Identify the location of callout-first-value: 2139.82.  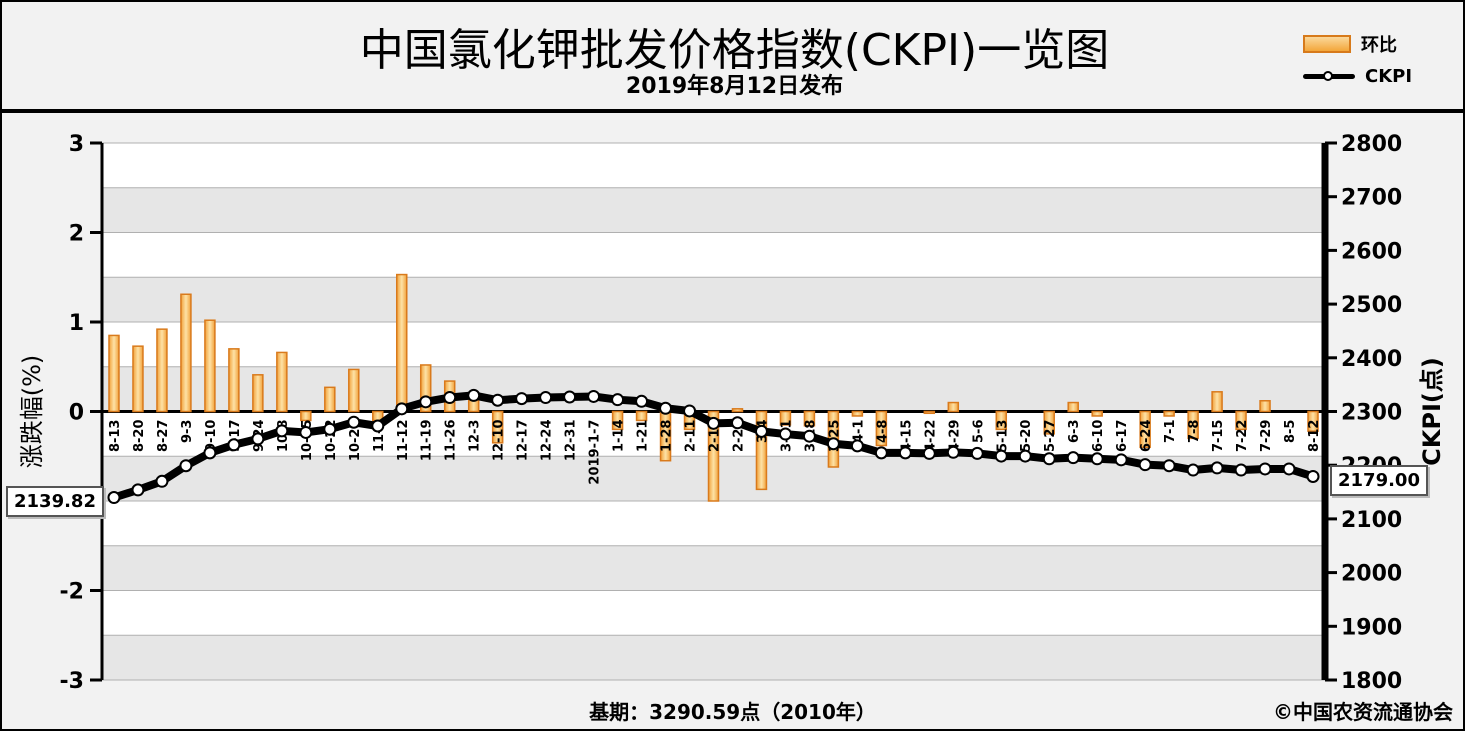
(55, 501).